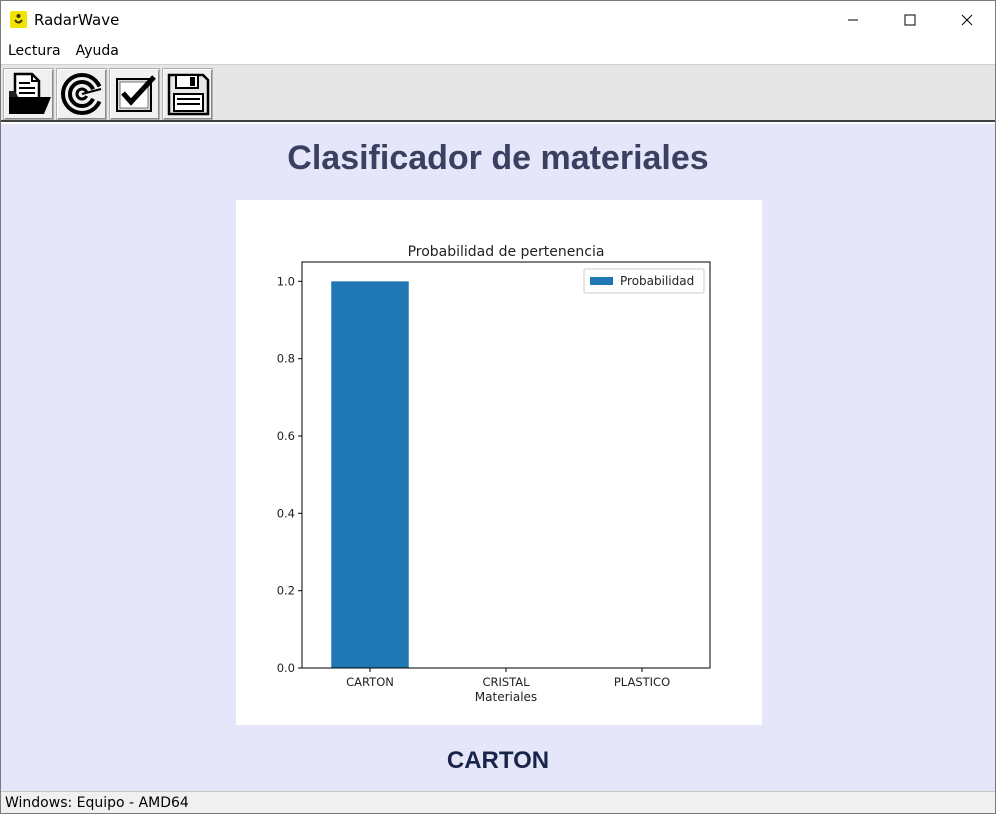 This screenshot has height=814, width=996. What do you see at coordinates (506, 697) in the screenshot?
I see `x-axis-label: Materiales` at bounding box center [506, 697].